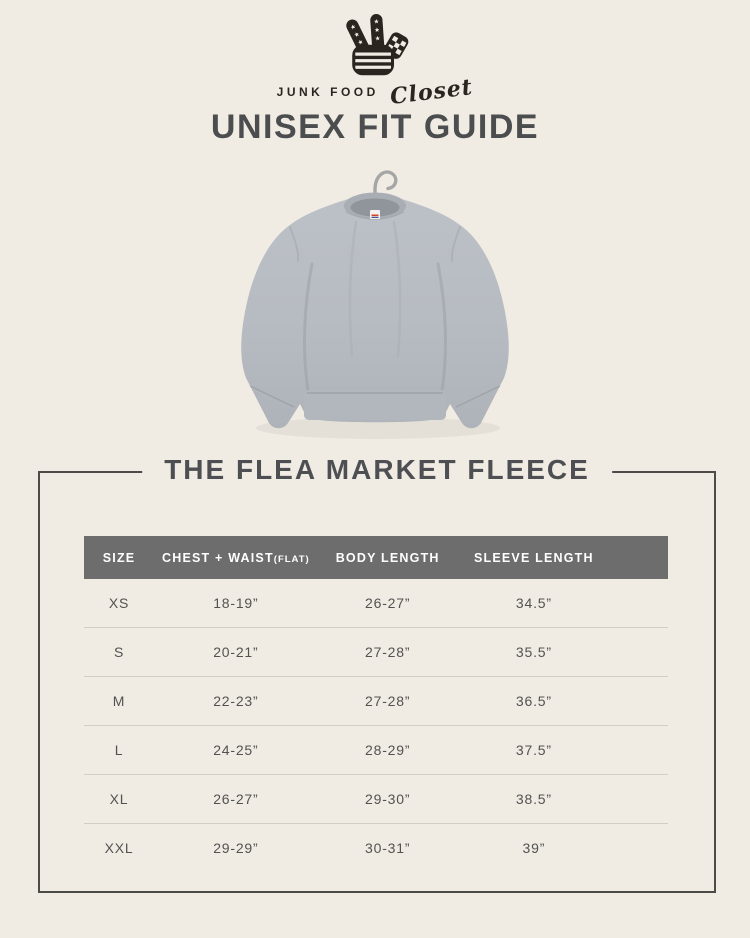 The height and width of the screenshot is (938, 750). What do you see at coordinates (377, 45) in the screenshot?
I see `peace-hand-stars-stripes-icon` at bounding box center [377, 45].